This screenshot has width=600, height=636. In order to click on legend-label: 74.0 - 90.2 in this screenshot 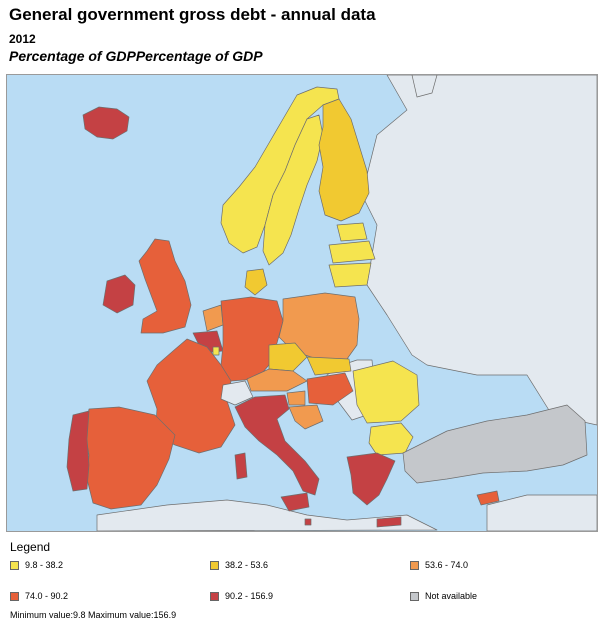, I will do `click(47, 596)`.